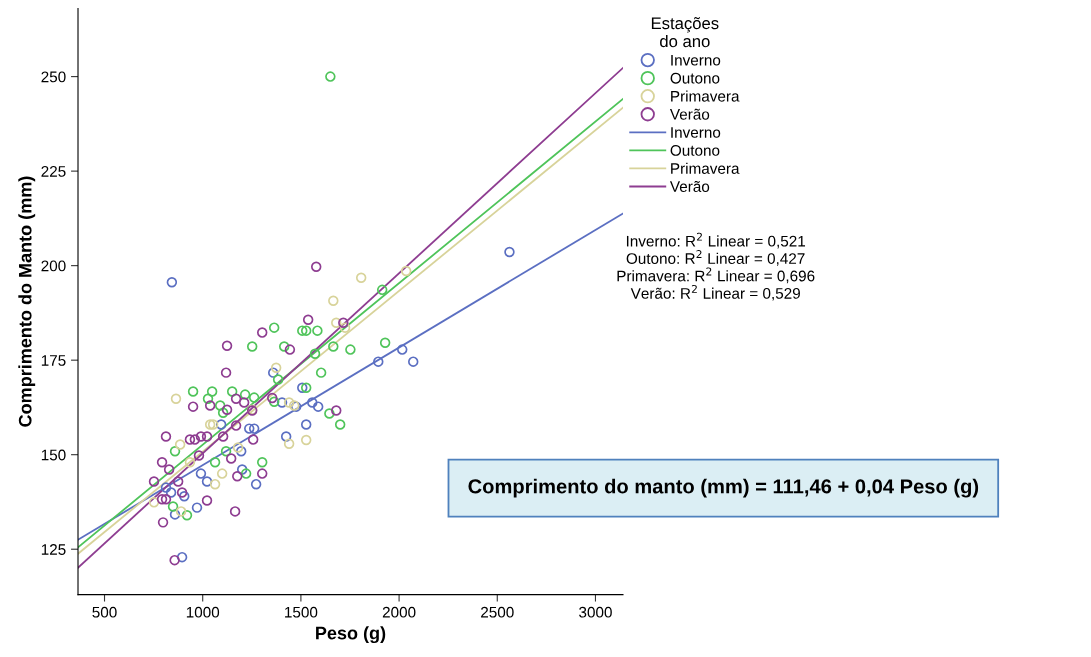 This screenshot has width=1091, height=657. Describe the element at coordinates (301, 612) in the screenshot. I see `x-tick-label: 1500` at that location.